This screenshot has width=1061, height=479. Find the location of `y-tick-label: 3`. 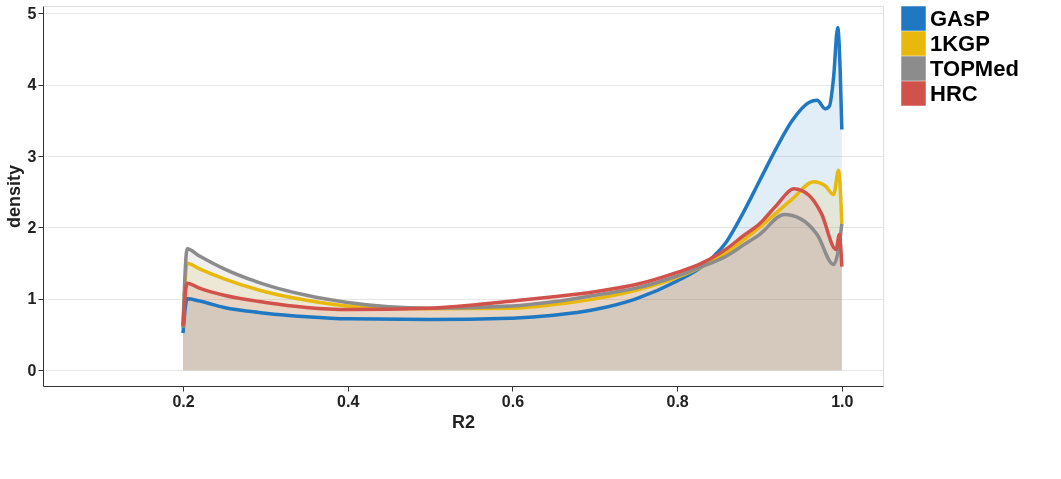

y-tick-label: 3 is located at coordinates (32, 156).